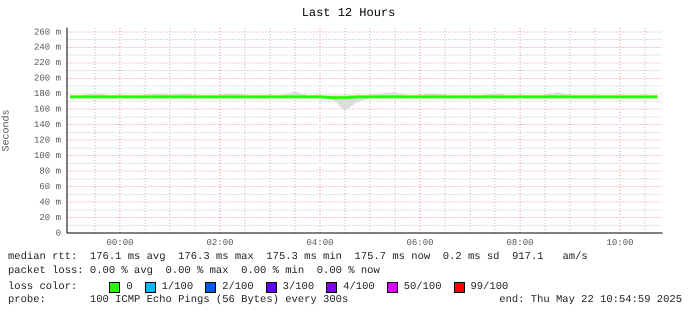 The image size is (697, 315). What do you see at coordinates (47, 156) in the screenshot?
I see `y-tick-label: 100 m` at bounding box center [47, 156].